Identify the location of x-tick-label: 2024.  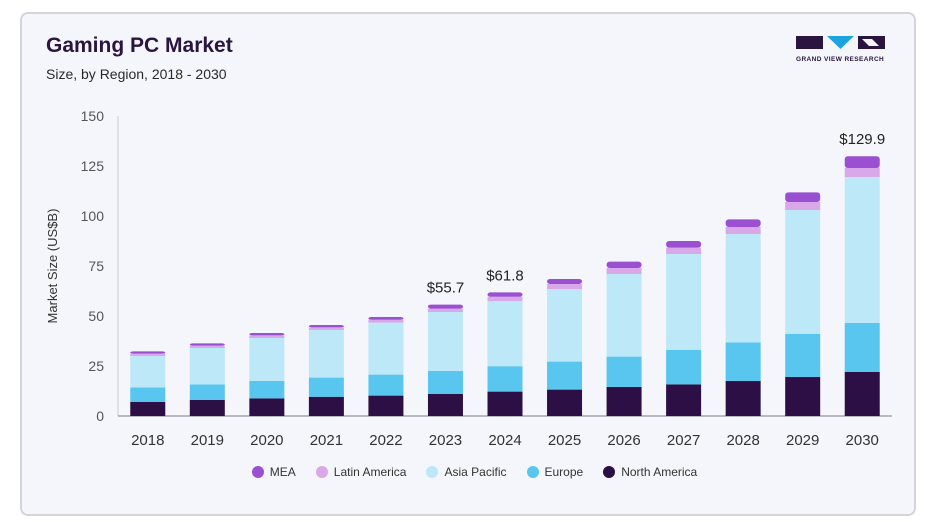
(504, 440).